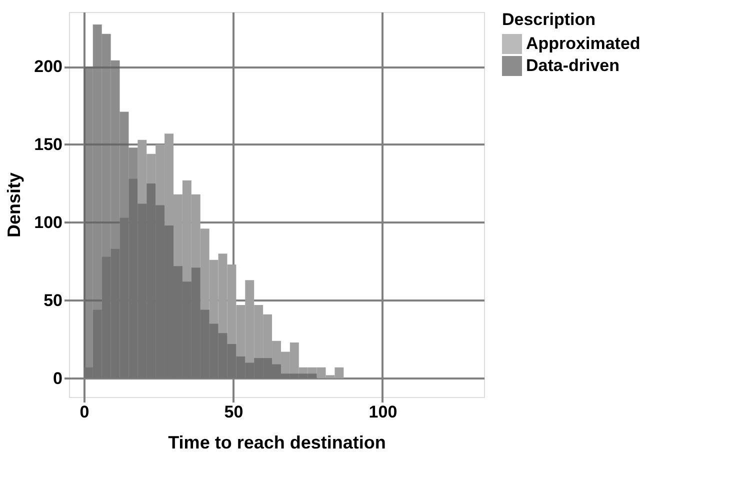 The image size is (729, 495). What do you see at coordinates (48, 66) in the screenshot?
I see `y-tick-label: 200` at bounding box center [48, 66].